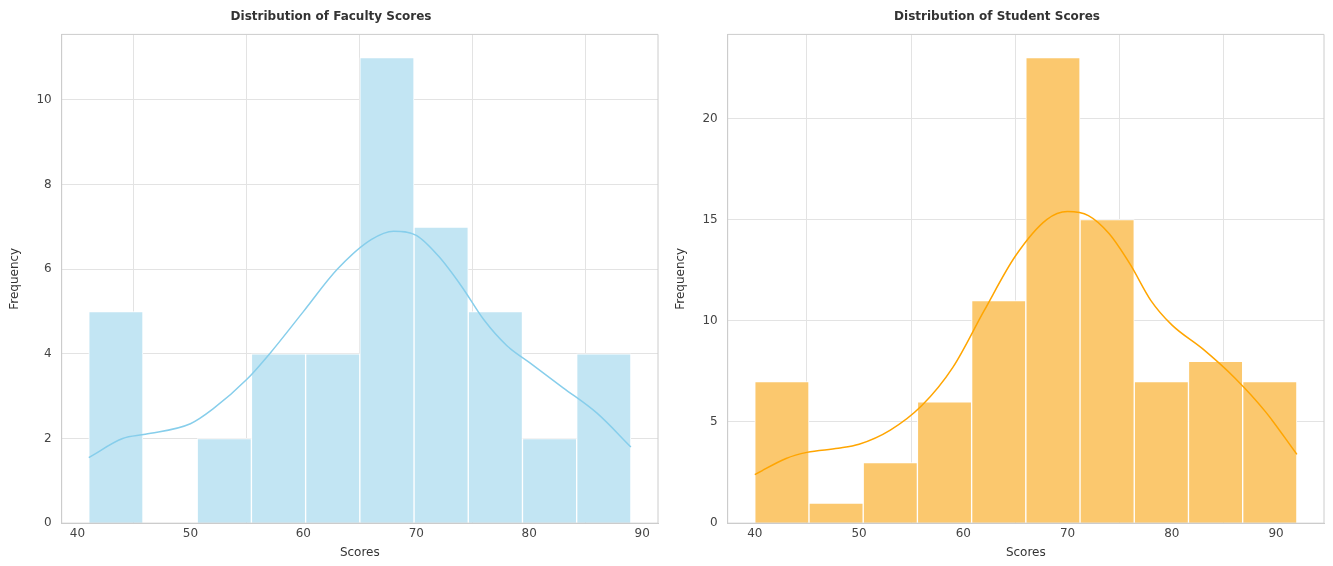  I want to click on y-tick-label: 5, so click(714, 421).